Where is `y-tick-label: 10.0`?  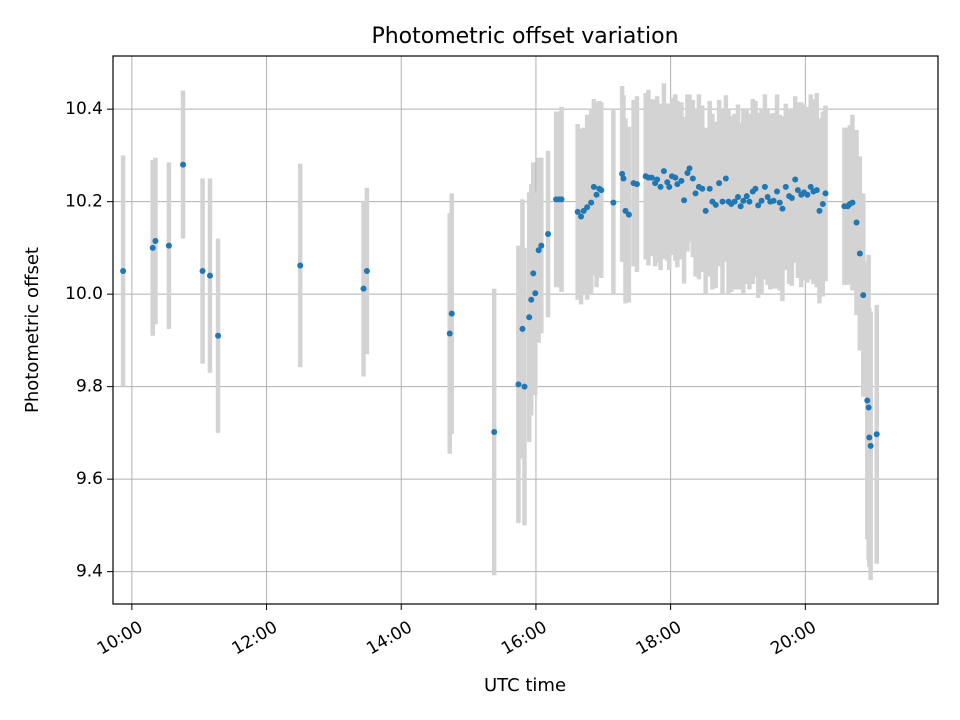 y-tick-label: 10.0 is located at coordinates (84, 294).